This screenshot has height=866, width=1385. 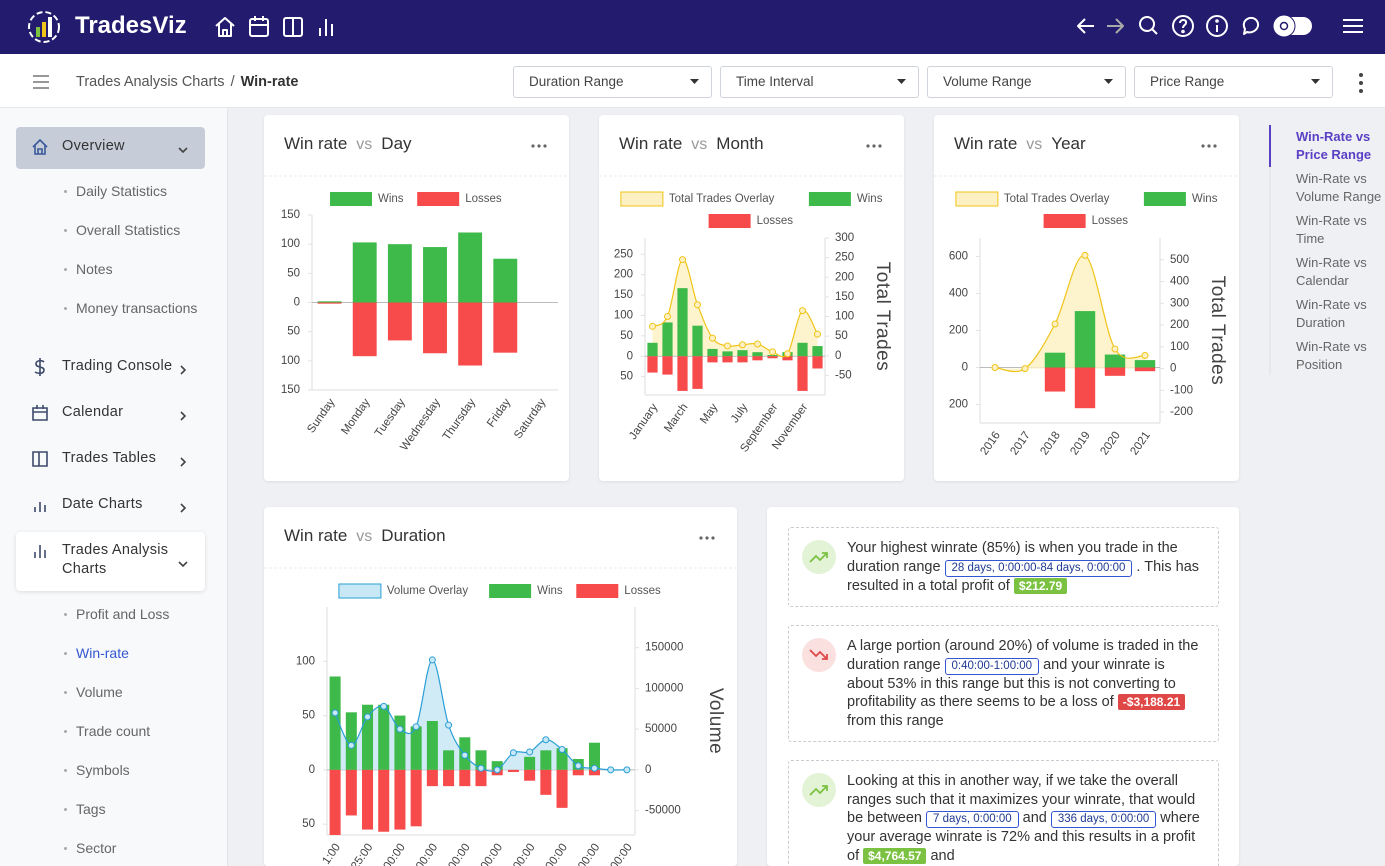 I want to click on nav-subitem: Money transactions, so click(x=137, y=308).